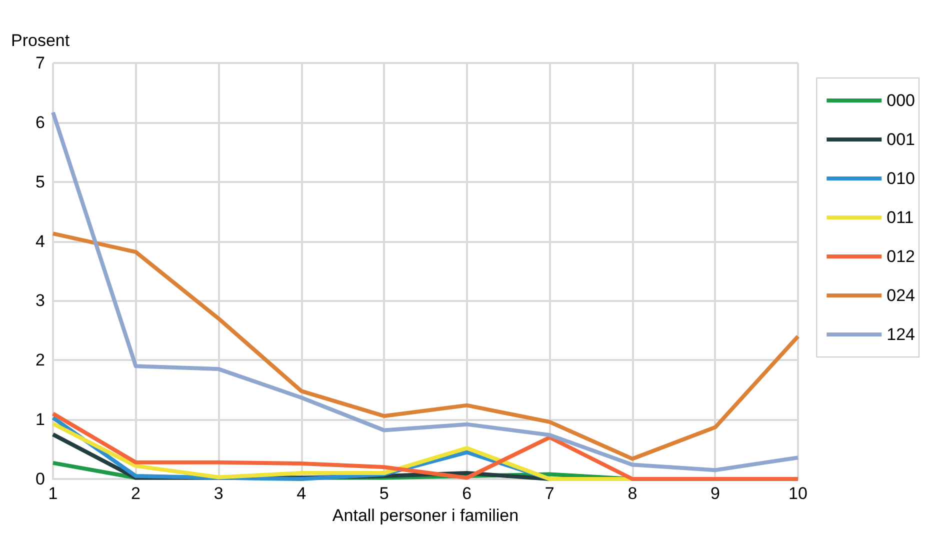 The height and width of the screenshot is (537, 931). I want to click on legend-label: 010, so click(901, 178).